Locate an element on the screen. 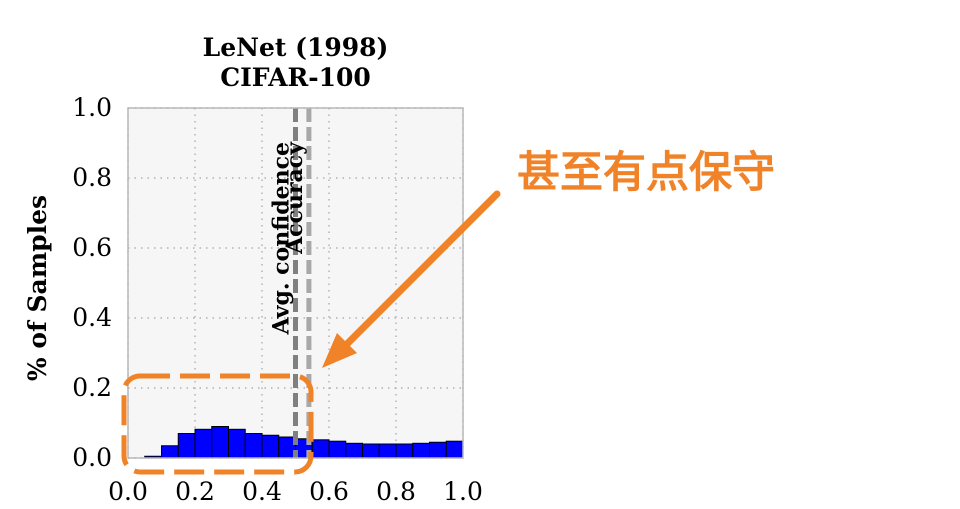 This screenshot has height=509, width=960. x-tick-label: 0.2 is located at coordinates (195, 491).